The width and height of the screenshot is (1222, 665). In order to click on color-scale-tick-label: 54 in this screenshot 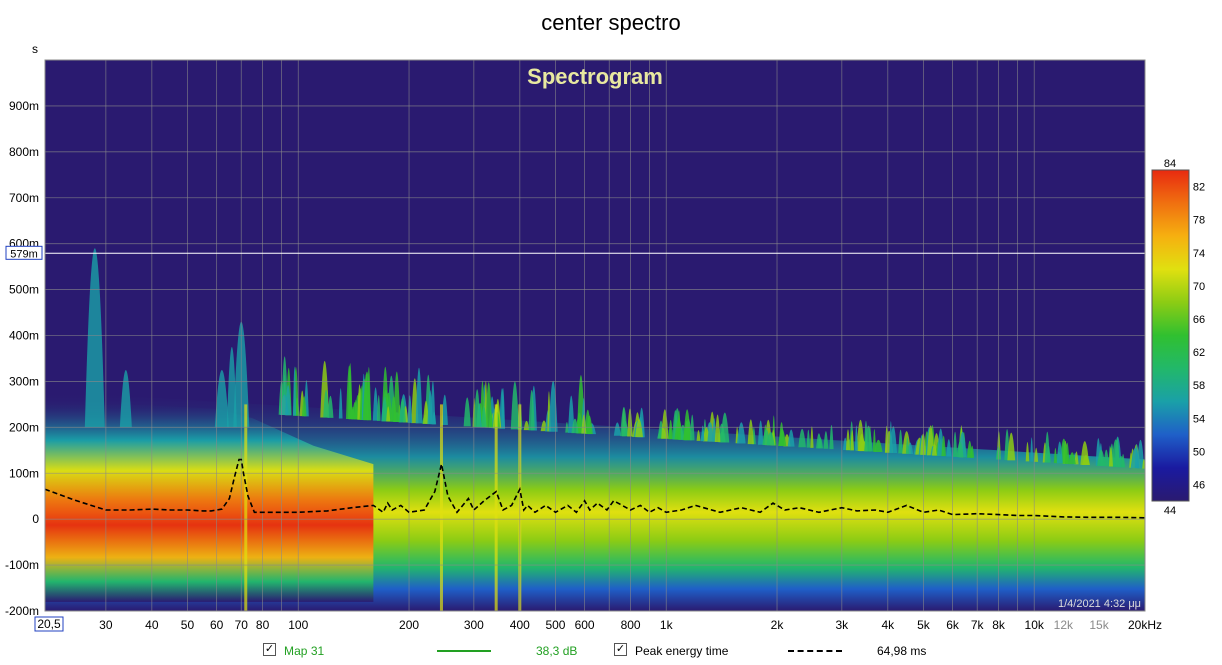, I will do `click(1199, 419)`.